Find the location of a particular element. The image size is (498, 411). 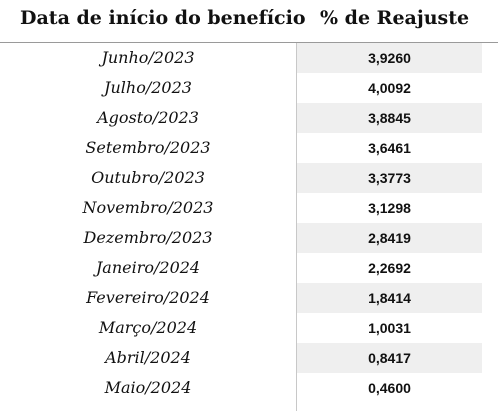

table-row: Abril/2024 0,8417 is located at coordinates (249, 358).